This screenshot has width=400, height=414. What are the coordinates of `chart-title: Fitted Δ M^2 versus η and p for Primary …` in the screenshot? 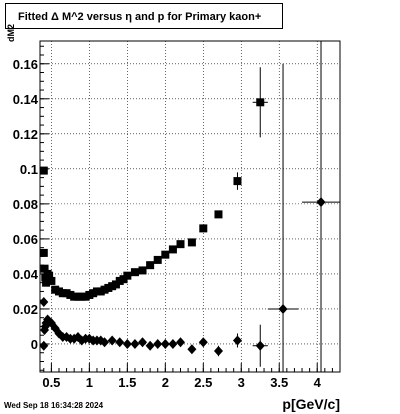 It's located at (144, 16).